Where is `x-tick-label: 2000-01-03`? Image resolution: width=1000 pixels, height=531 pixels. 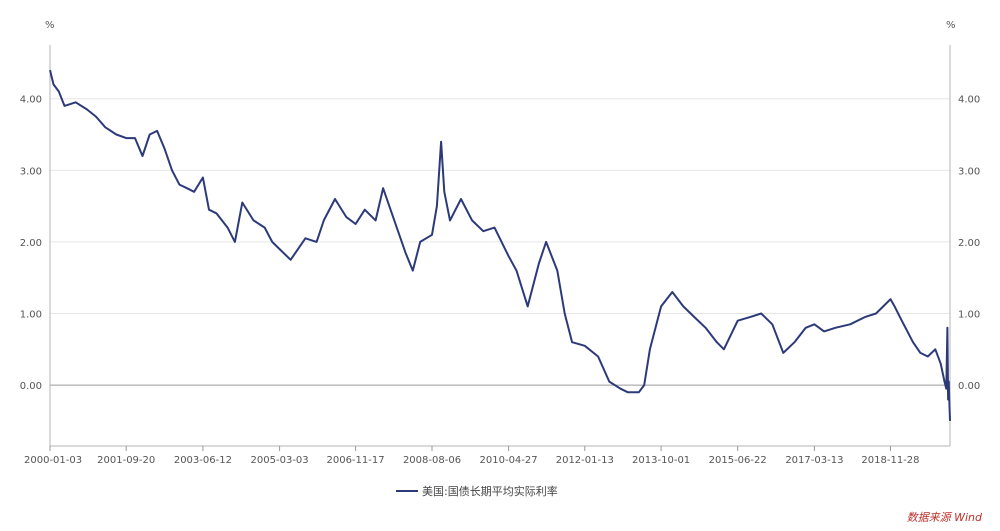 x-tick-label: 2000-01-03 is located at coordinates (53, 460).